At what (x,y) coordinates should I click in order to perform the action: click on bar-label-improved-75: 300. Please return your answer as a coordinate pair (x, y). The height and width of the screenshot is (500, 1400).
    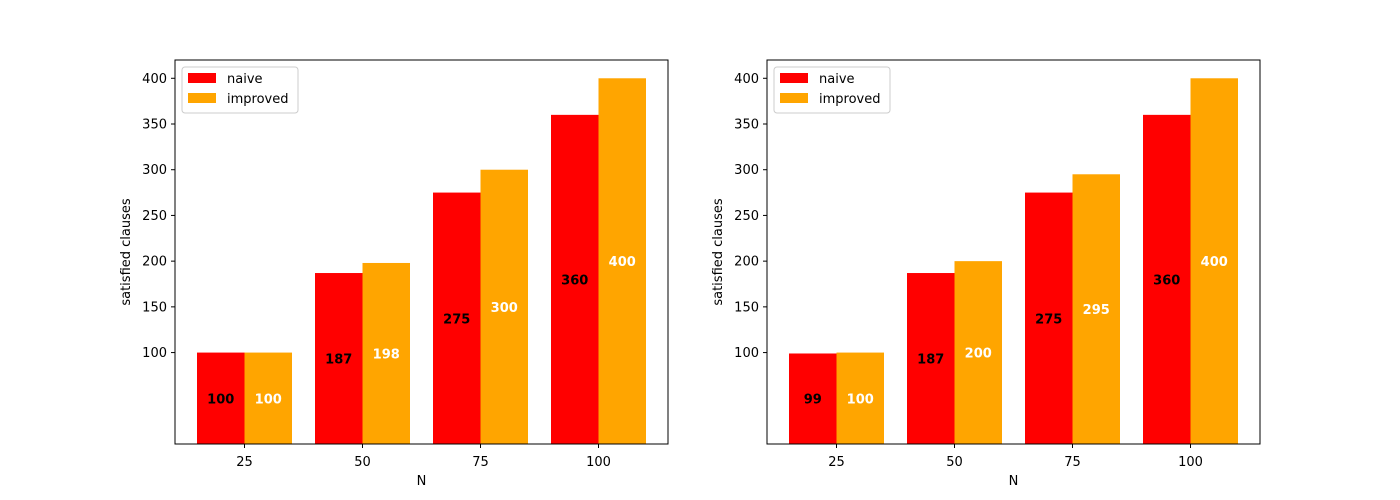
    Looking at the image, I should click on (504, 308).